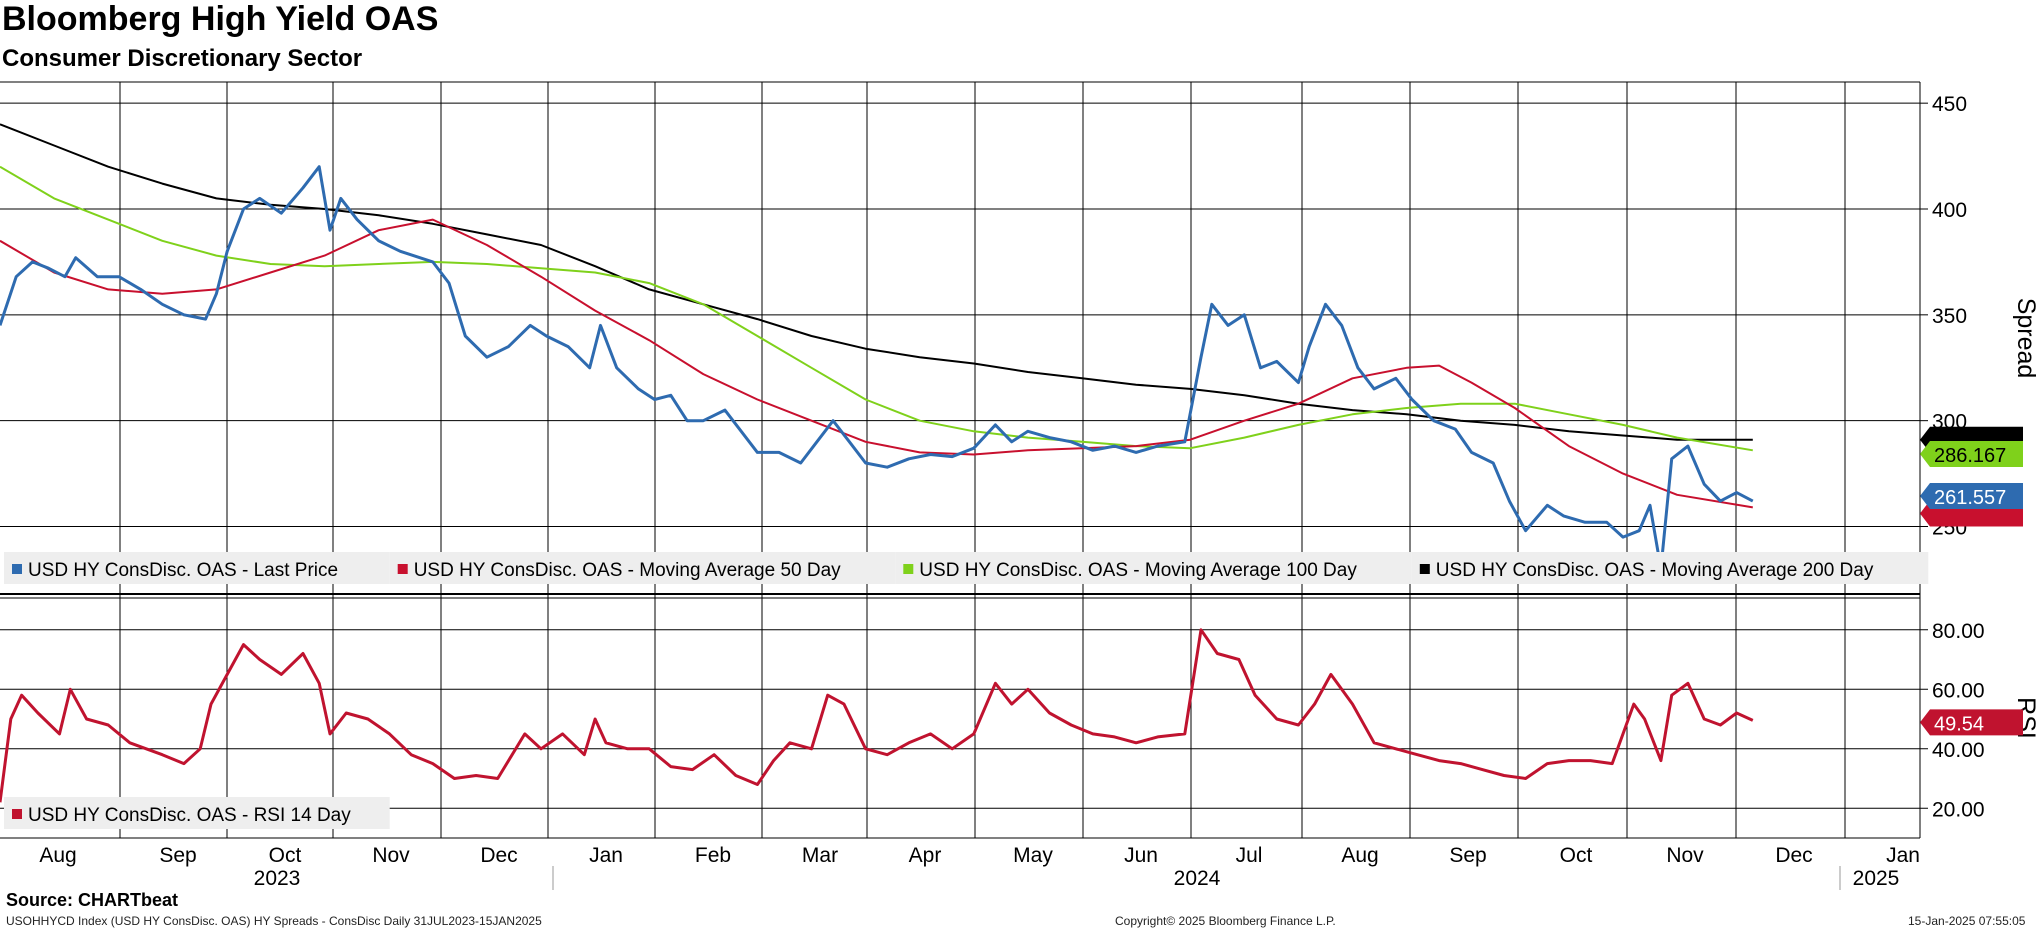 This screenshot has width=2041, height=932. I want to click on legend-label: USD HY ConsDisc. OAS - RSI 14 Day, so click(189, 815).